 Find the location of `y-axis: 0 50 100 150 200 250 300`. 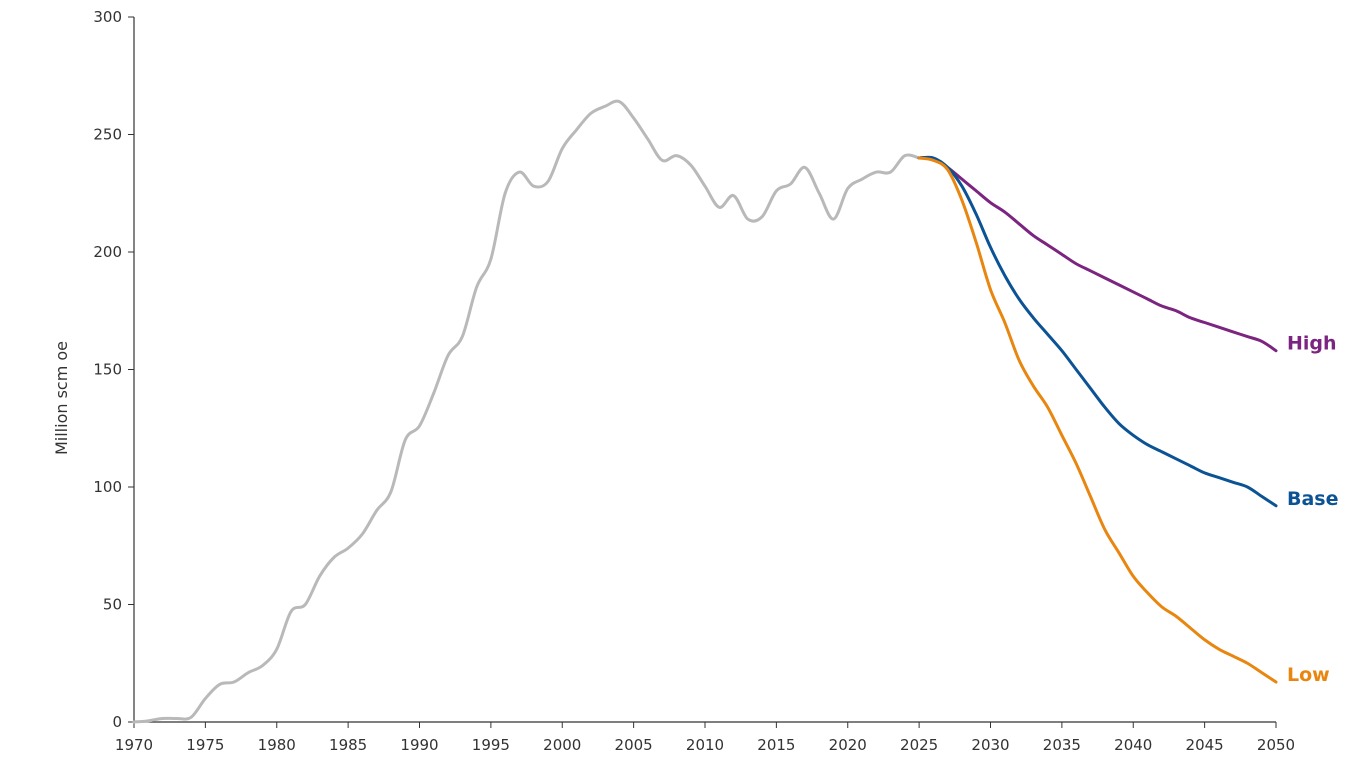

y-axis: 0 50 100 150 200 250 300 is located at coordinates (114, 369).